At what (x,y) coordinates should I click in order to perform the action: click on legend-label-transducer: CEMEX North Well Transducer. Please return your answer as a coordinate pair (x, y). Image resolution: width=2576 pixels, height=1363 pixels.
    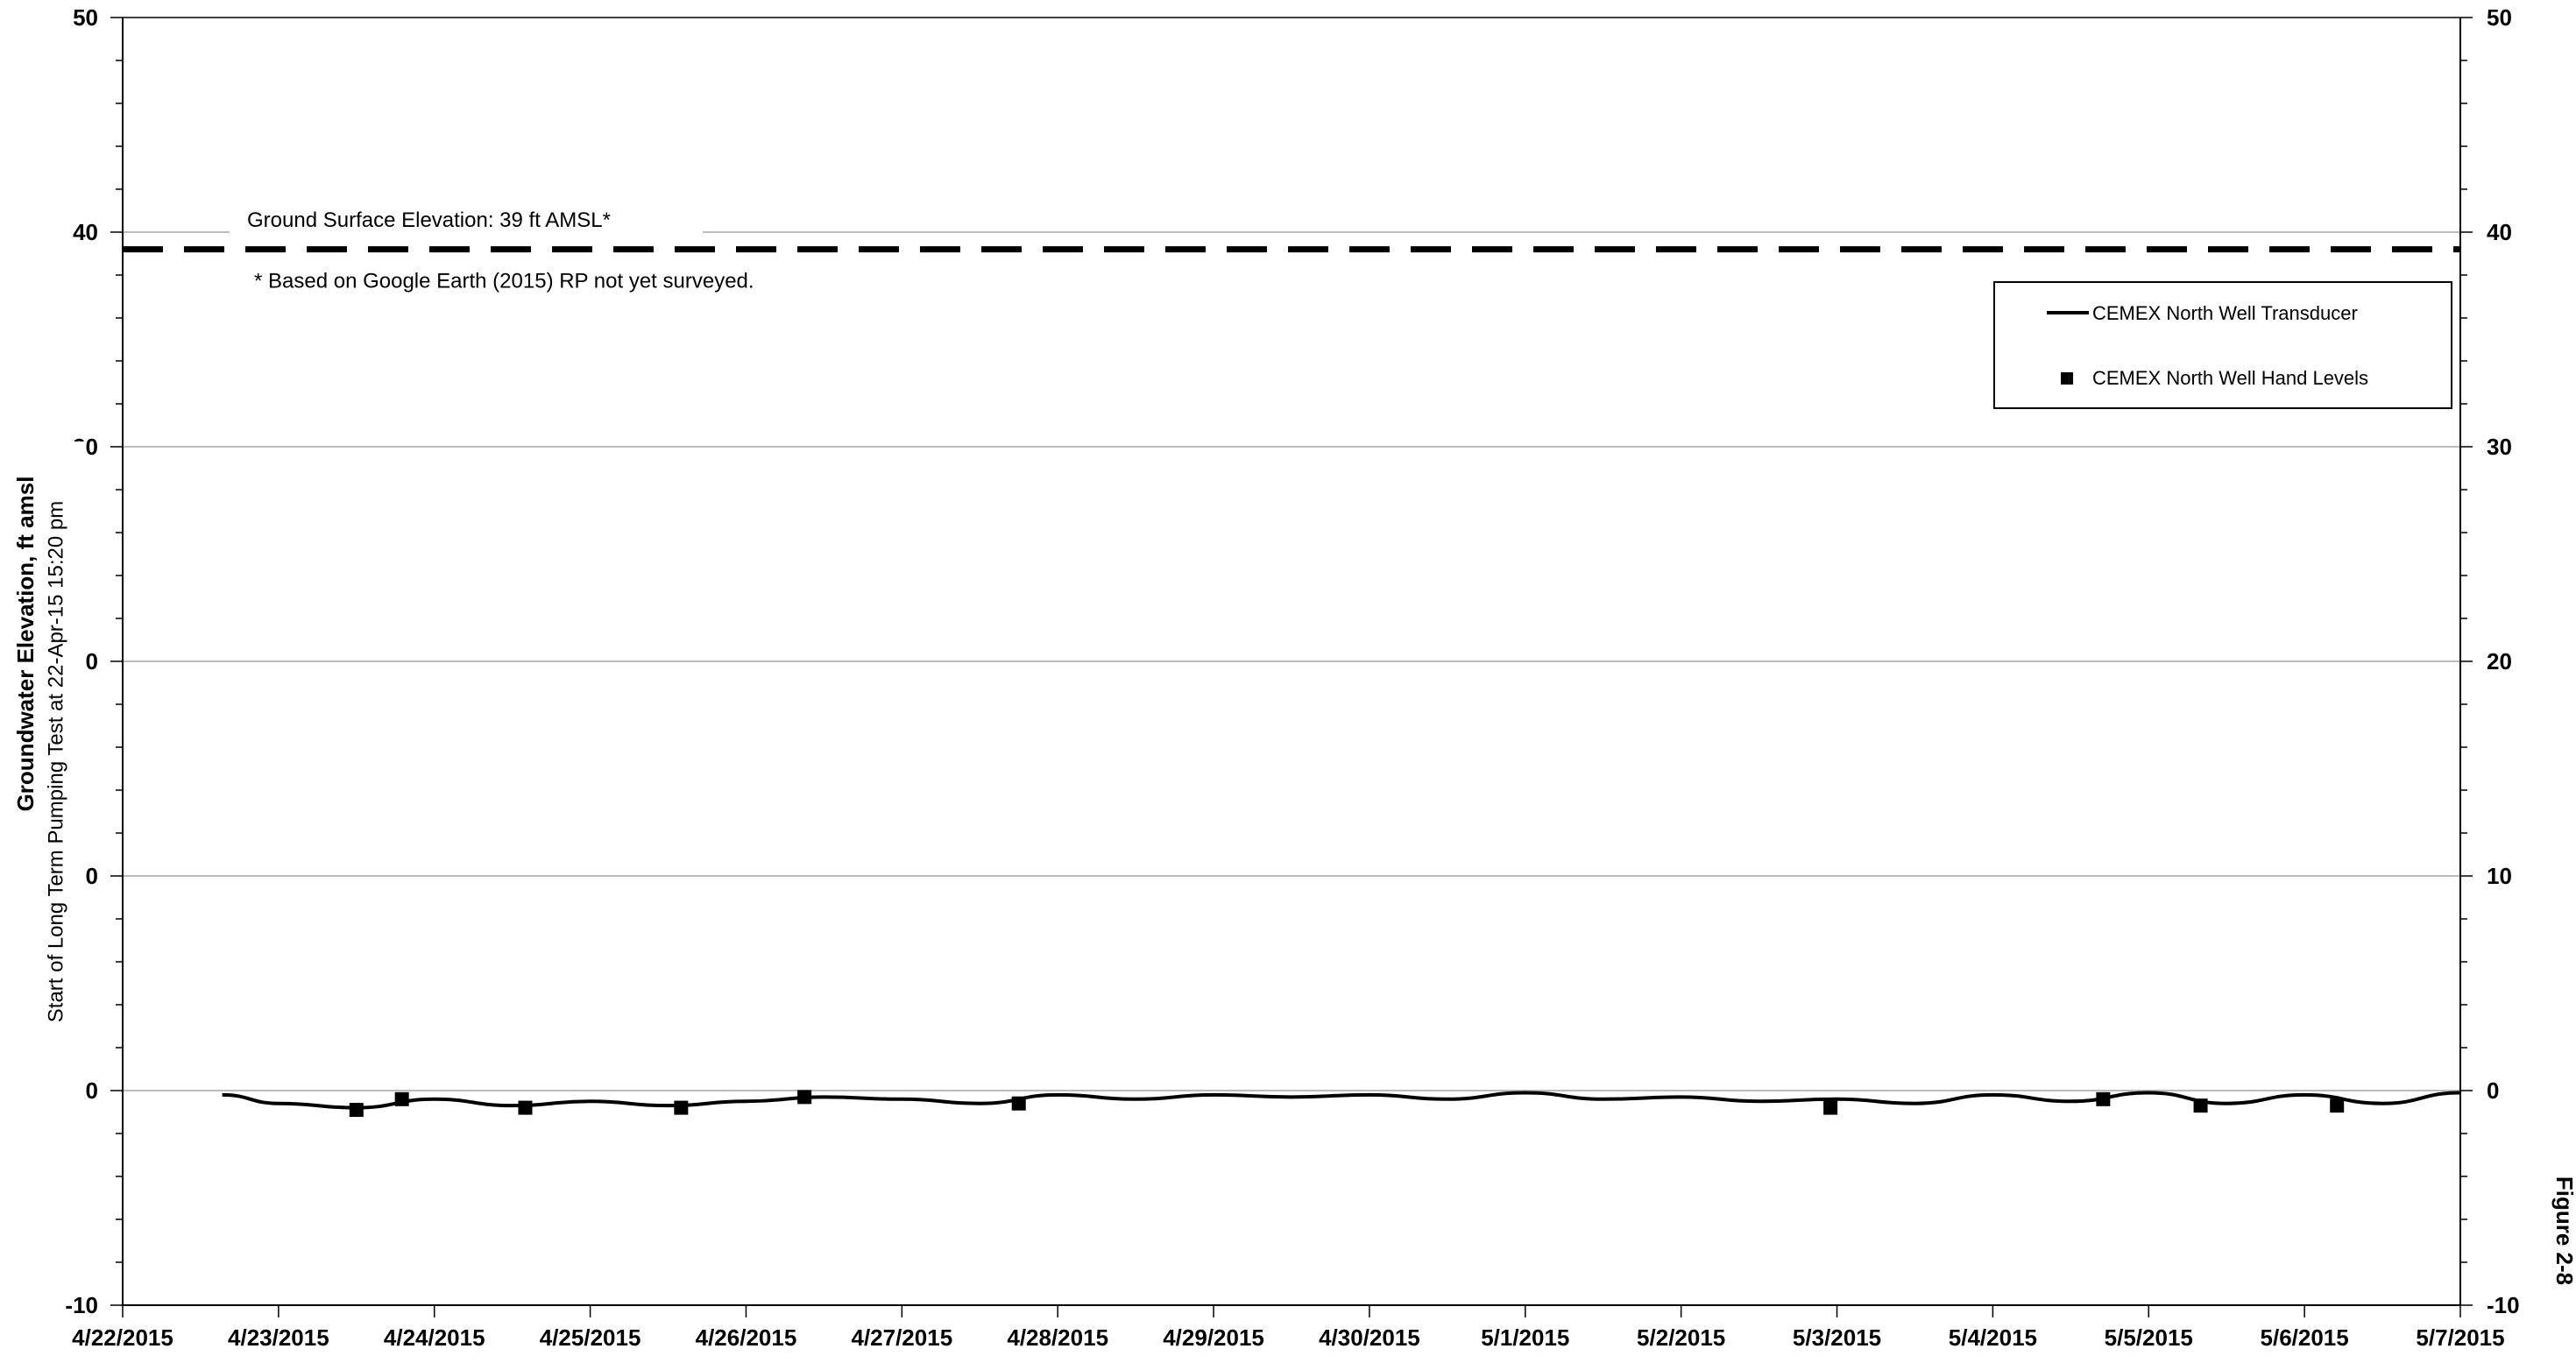
    Looking at the image, I should click on (2225, 313).